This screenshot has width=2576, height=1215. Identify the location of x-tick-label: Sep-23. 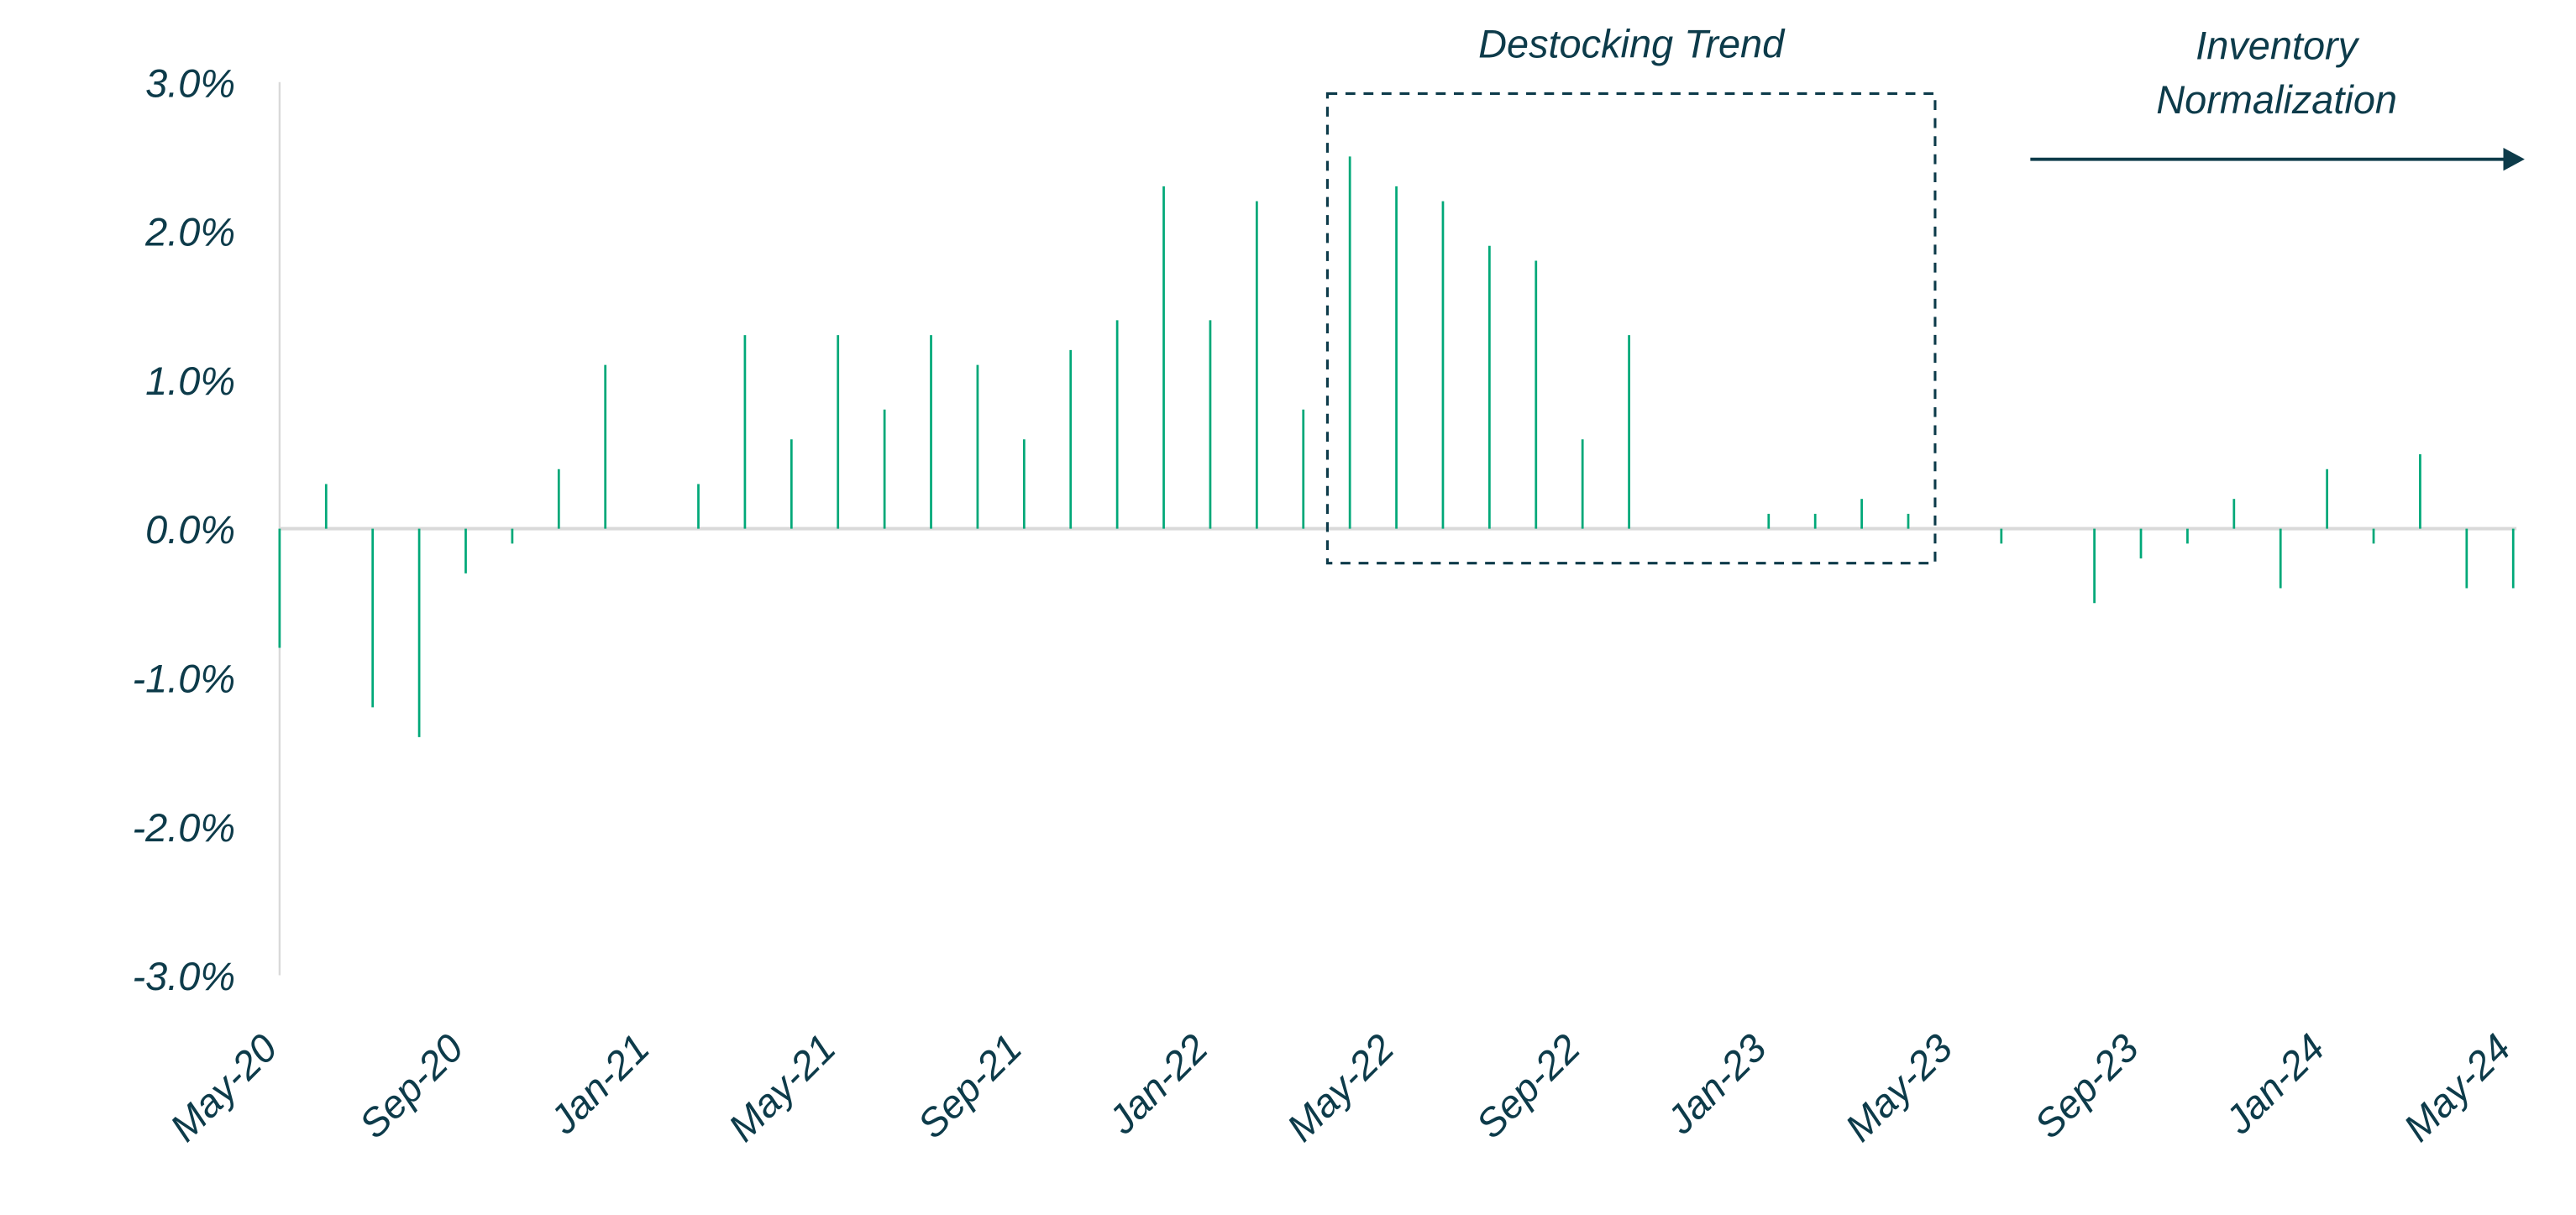
(2086, 1086).